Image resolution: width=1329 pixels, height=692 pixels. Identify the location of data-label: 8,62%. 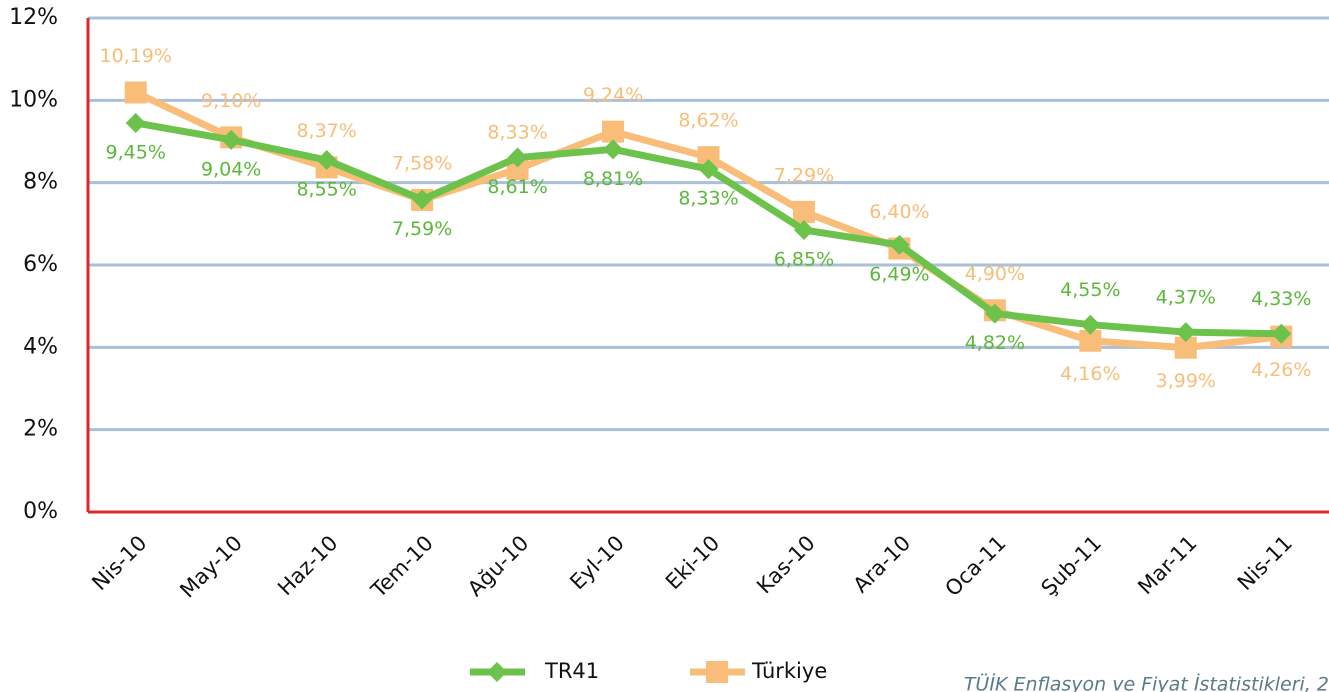
(708, 121).